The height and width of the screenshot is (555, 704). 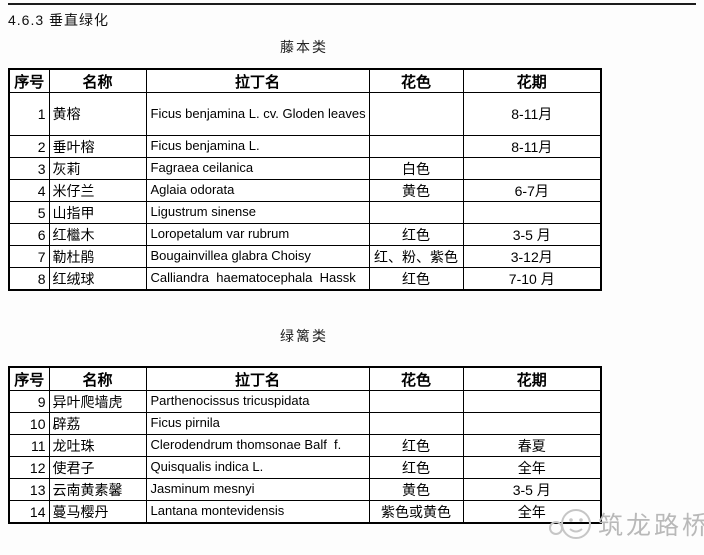 I want to click on cell-period: 春夏, so click(x=532, y=445).